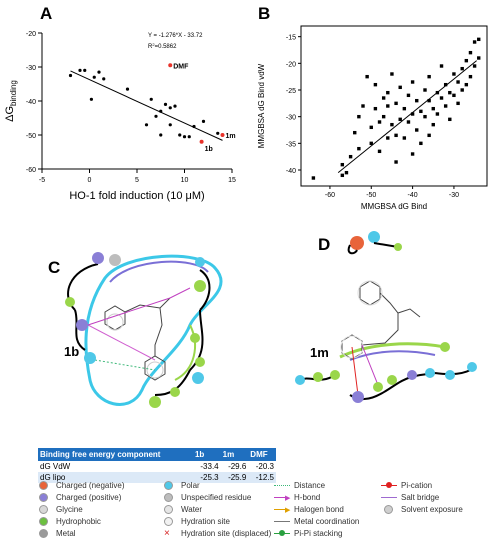  I want to click on ligand-label-1m: 1m, so click(319, 352).